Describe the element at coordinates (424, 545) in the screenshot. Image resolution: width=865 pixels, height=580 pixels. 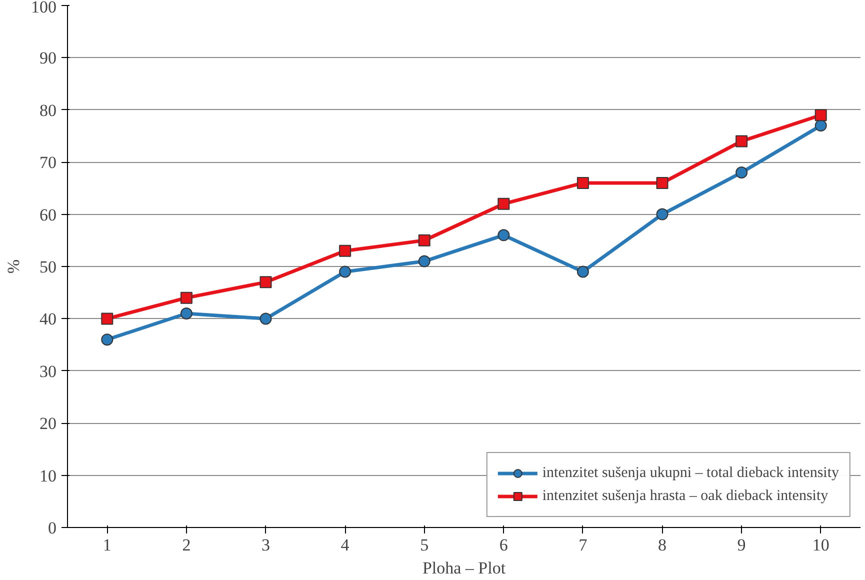
I see `x-tick-label: 5` at that location.